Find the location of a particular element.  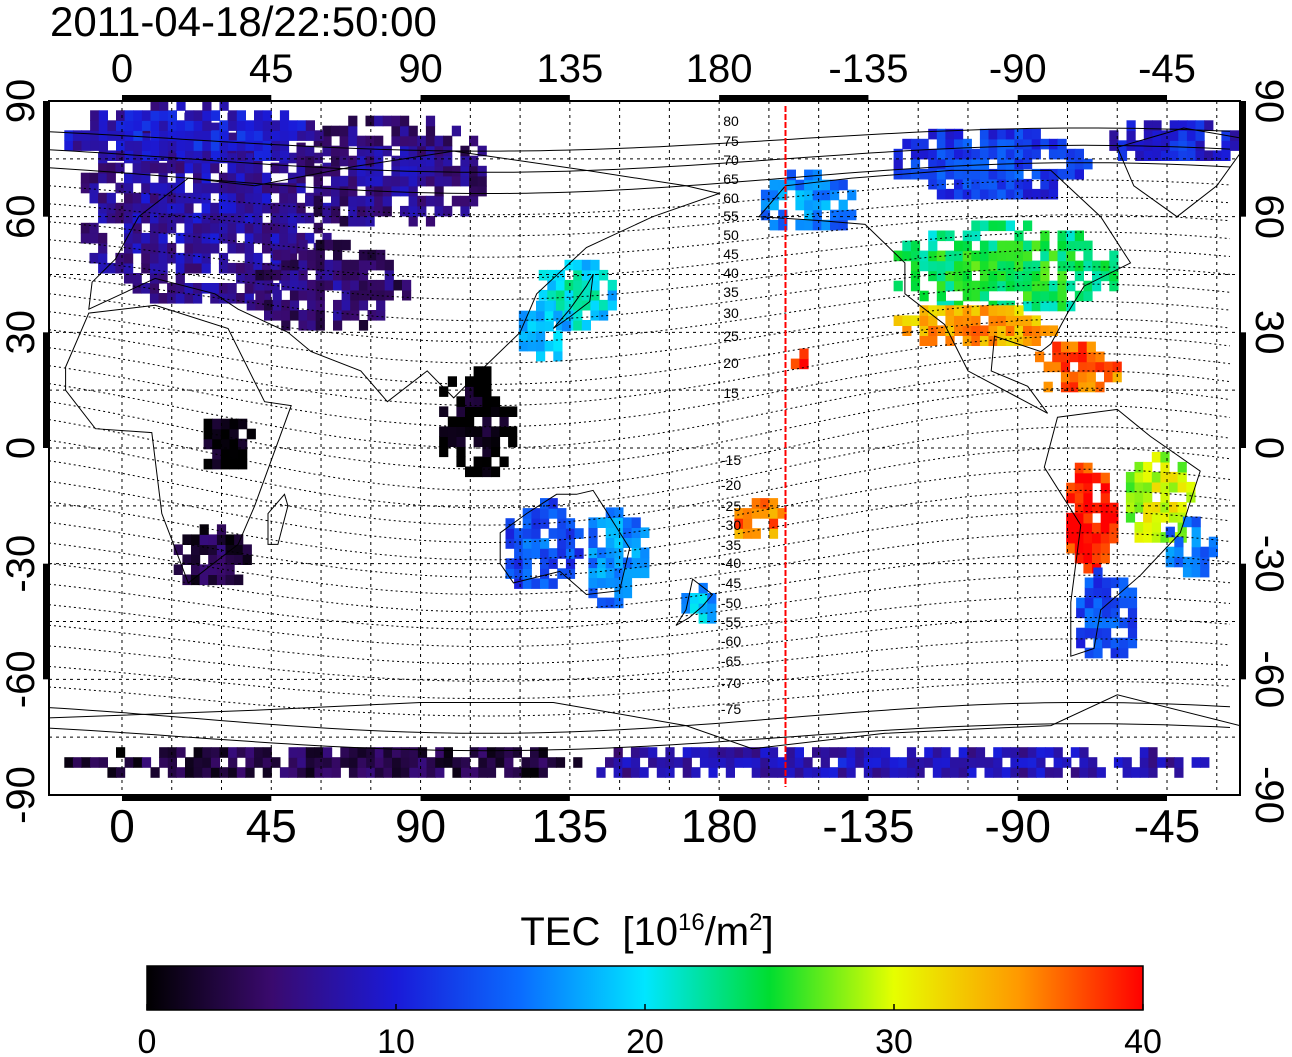

lat-tick-left: 60 is located at coordinates (21, 216).